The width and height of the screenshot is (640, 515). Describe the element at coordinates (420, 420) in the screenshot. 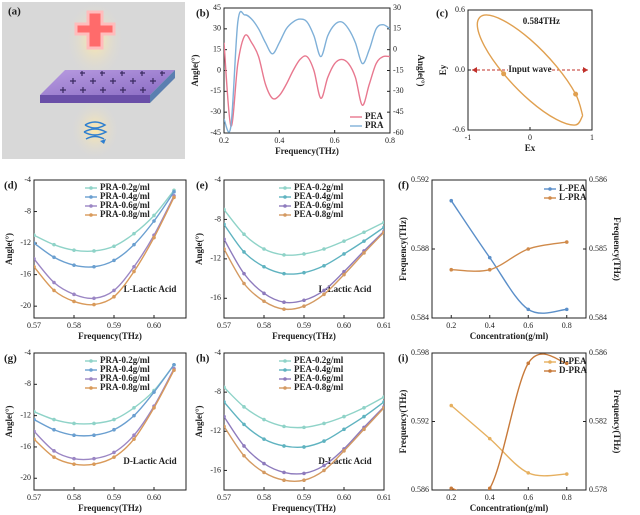

I see `y-tick-label: 0.592` at that location.